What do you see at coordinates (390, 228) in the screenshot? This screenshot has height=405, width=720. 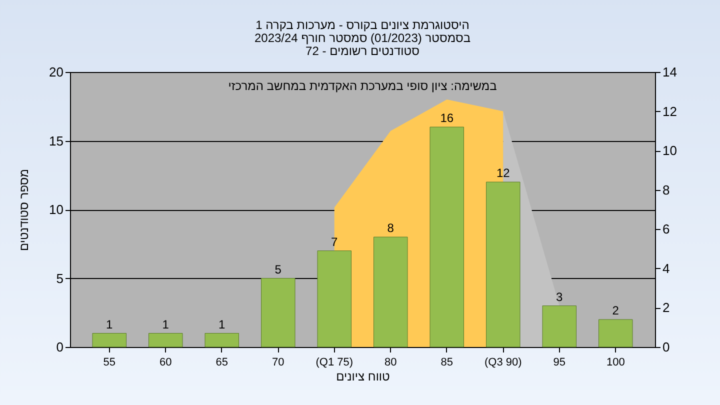 I see `data-label: 8` at bounding box center [390, 228].